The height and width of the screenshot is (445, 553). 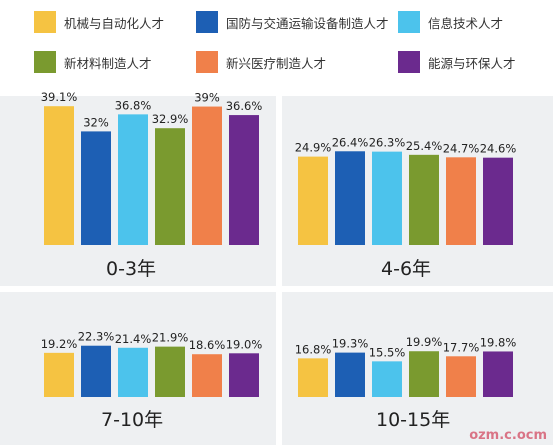 What do you see at coordinates (350, 142) in the screenshot?
I see `bar-data-label: 26.4%` at bounding box center [350, 142].